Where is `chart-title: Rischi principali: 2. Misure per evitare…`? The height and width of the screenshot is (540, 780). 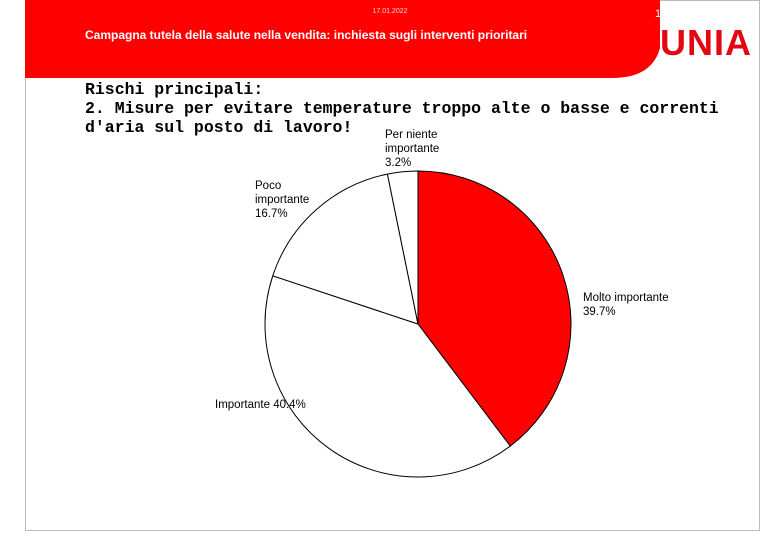 chart-title: Rischi principali: 2. Misure per evitare… is located at coordinates (405, 108).